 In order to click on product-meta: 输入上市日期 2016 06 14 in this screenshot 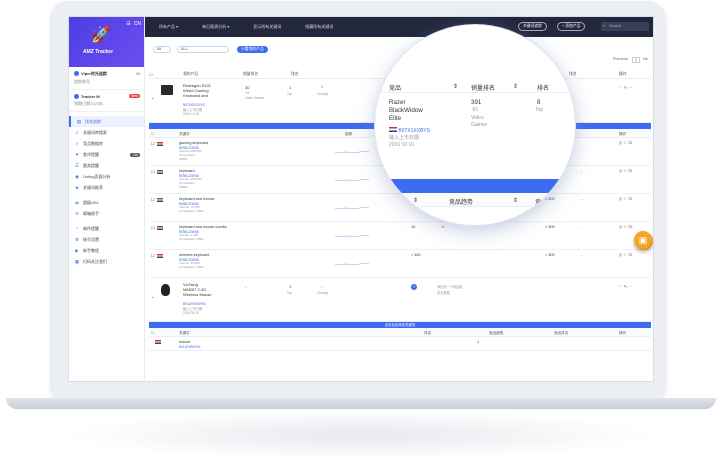, I will do `click(193, 311)`.